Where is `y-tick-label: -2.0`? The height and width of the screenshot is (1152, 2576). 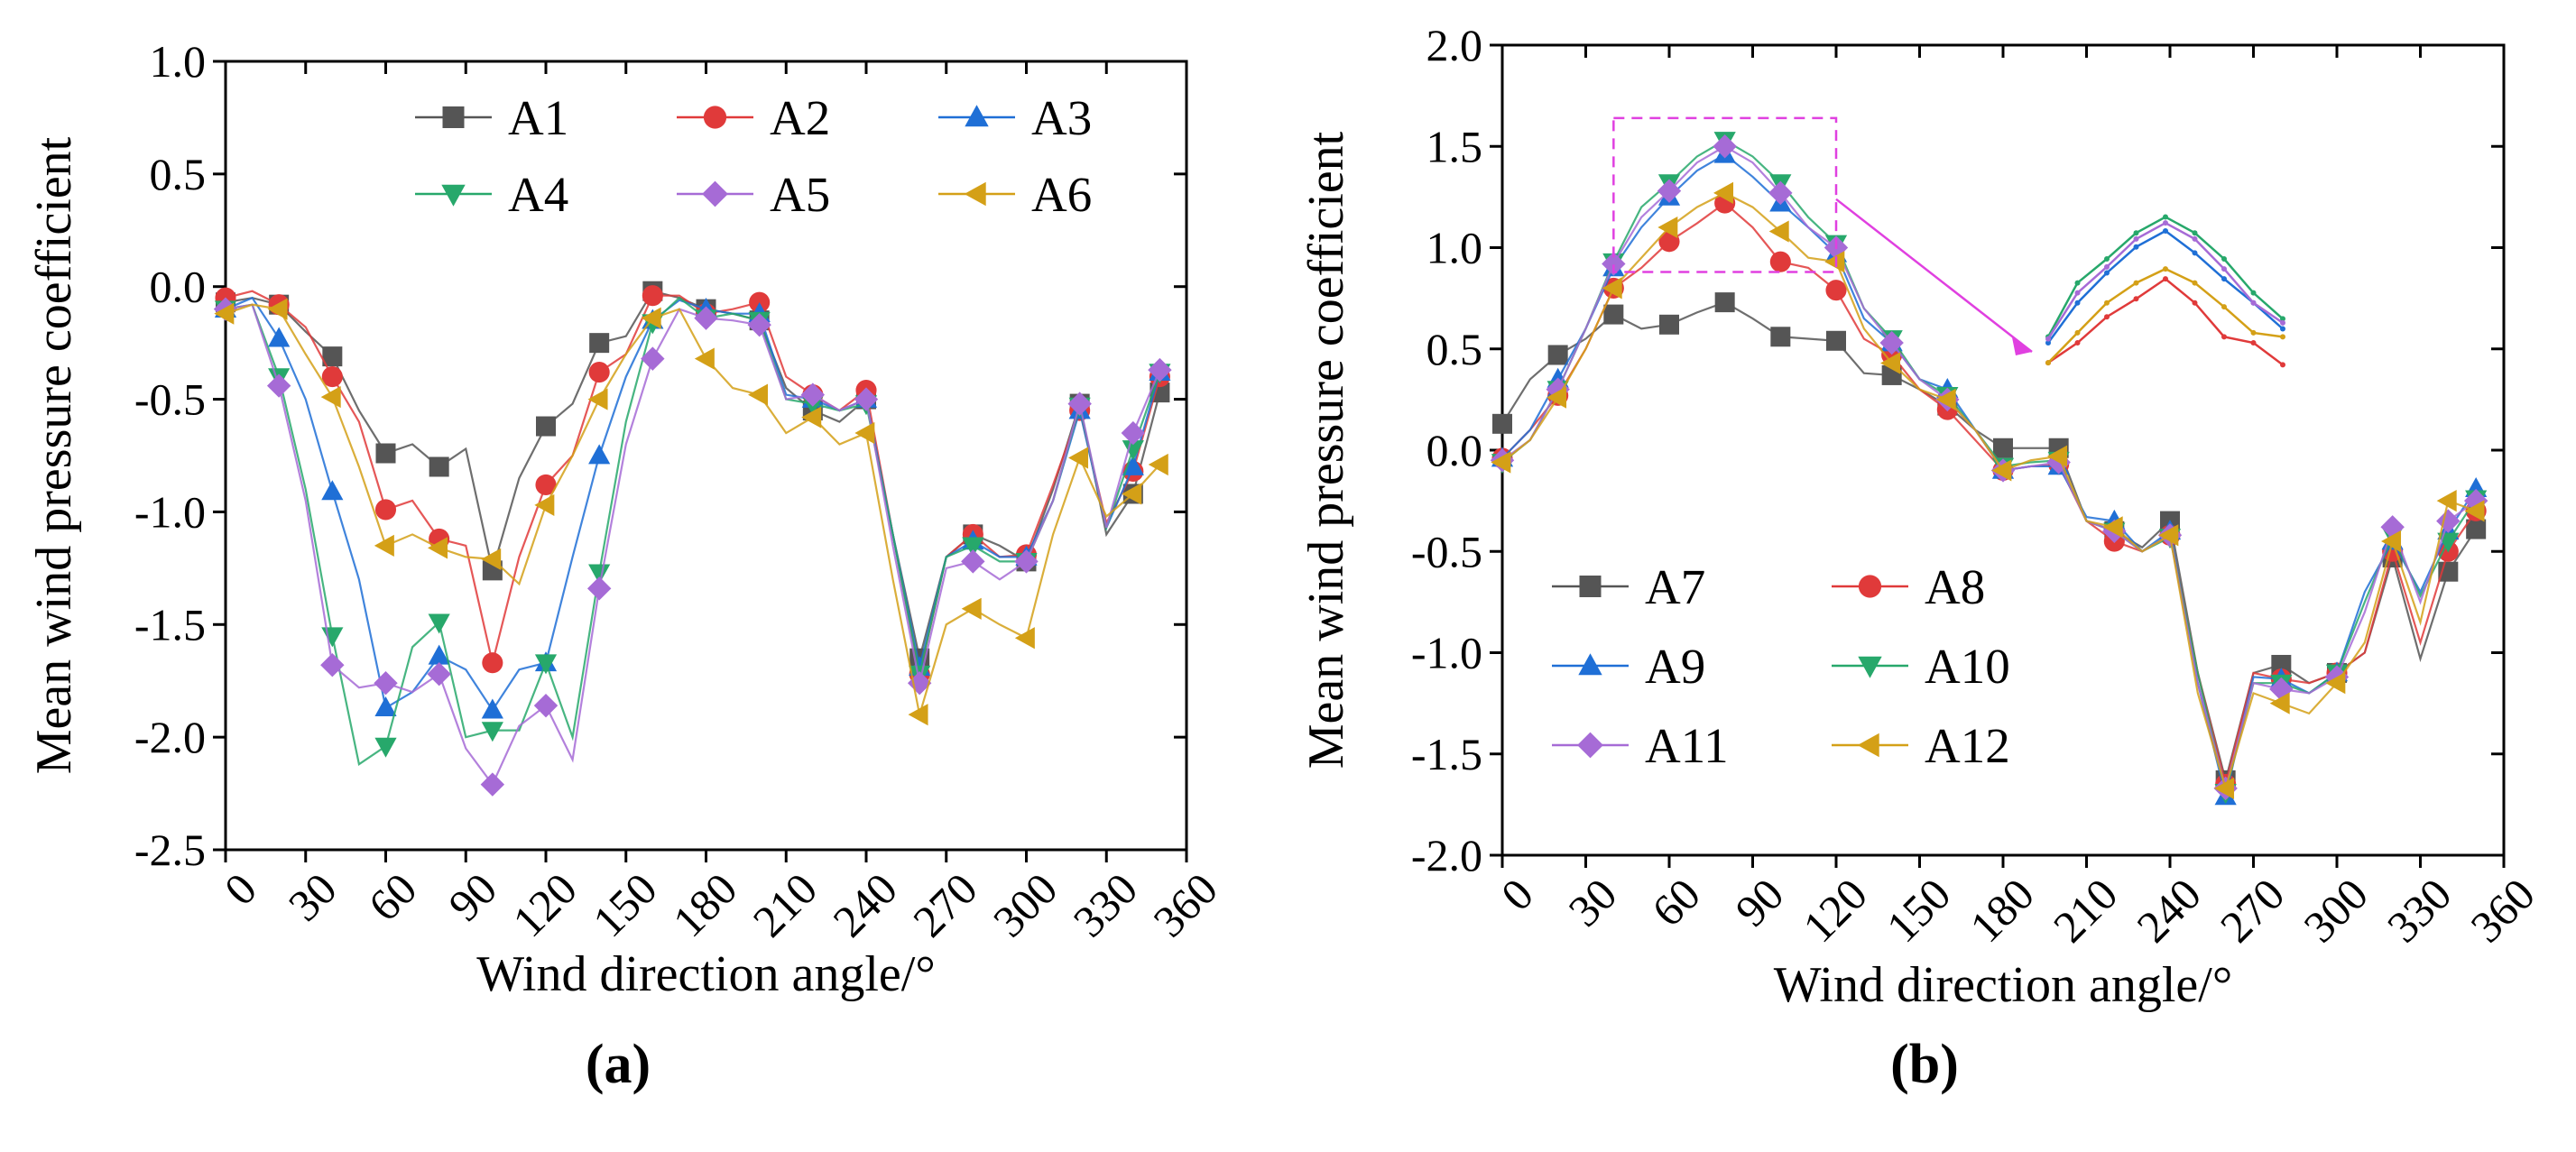 y-tick-label: -2.0 is located at coordinates (1446, 855).